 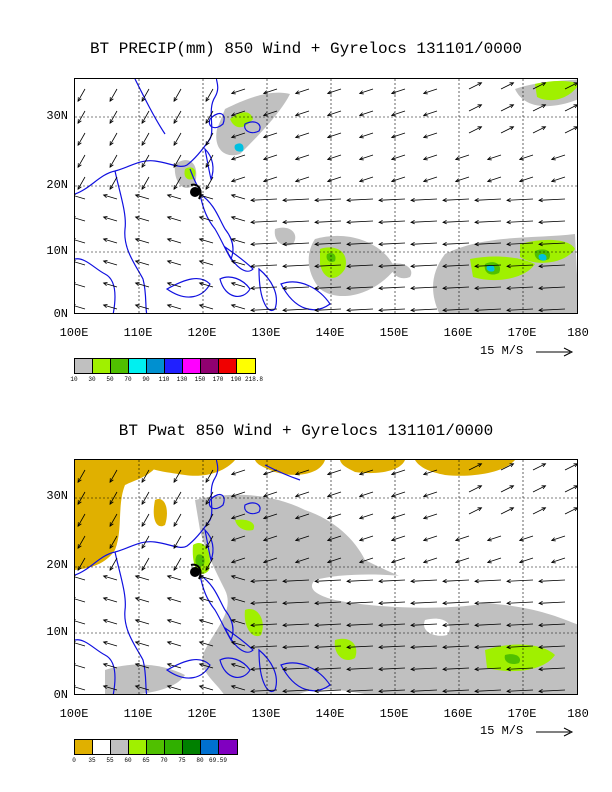 What do you see at coordinates (92, 379) in the screenshot?
I see `colorbar-label: 30` at bounding box center [92, 379].